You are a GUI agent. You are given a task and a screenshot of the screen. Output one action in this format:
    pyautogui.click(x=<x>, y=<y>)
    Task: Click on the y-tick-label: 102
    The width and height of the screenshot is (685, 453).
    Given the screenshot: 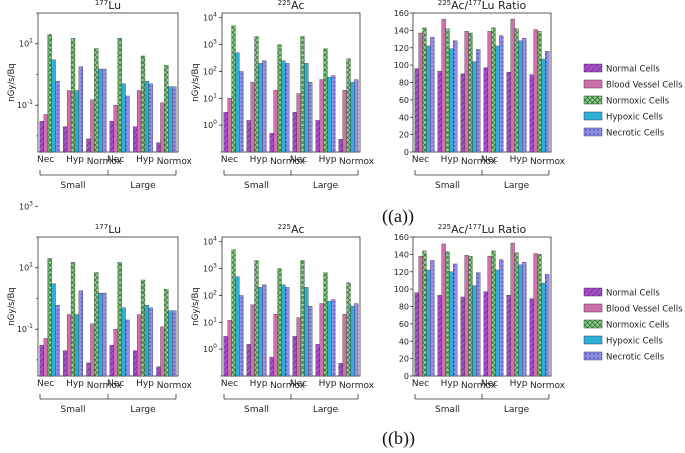 What is the action you would take?
    pyautogui.click(x=210, y=294)
    